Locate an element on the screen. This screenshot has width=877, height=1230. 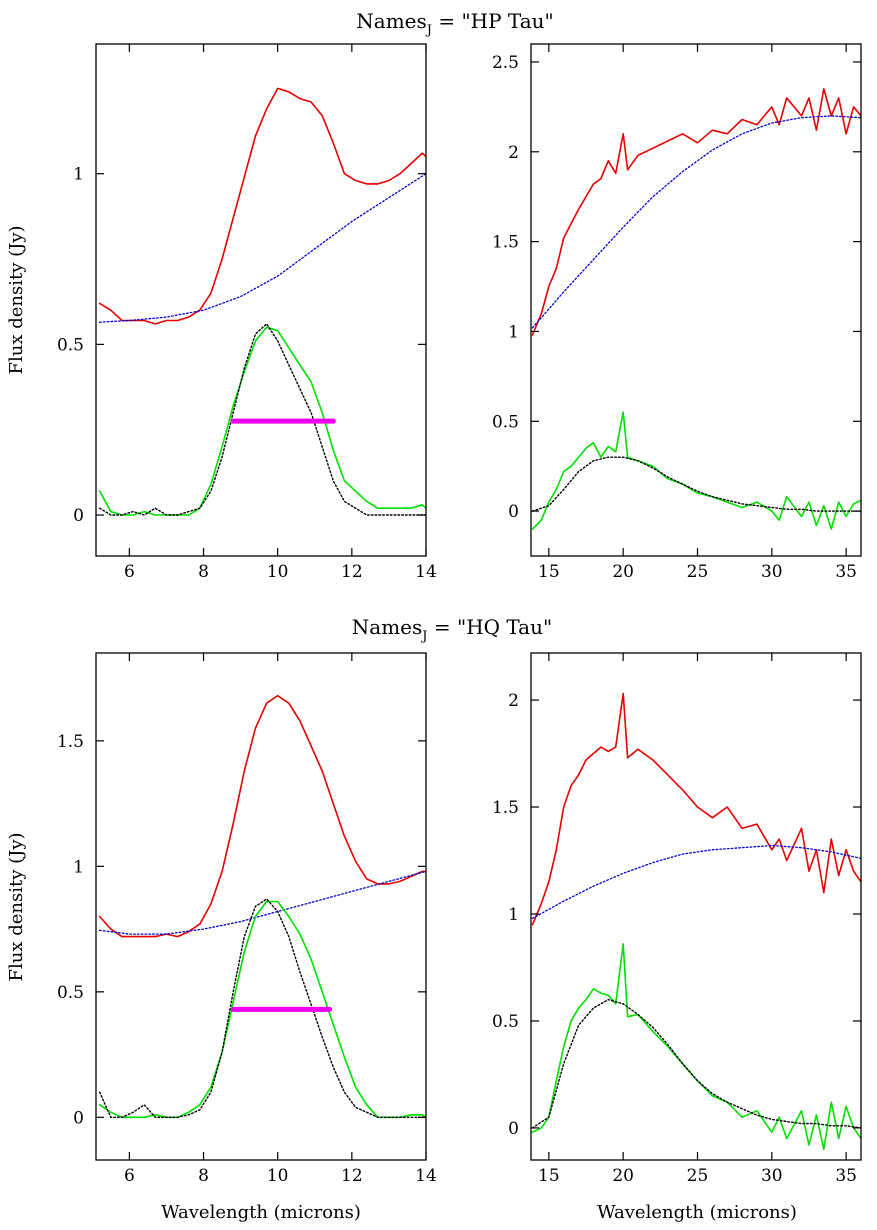
x-axis-title-right: Wavelength (microns) is located at coordinates (697, 1212).